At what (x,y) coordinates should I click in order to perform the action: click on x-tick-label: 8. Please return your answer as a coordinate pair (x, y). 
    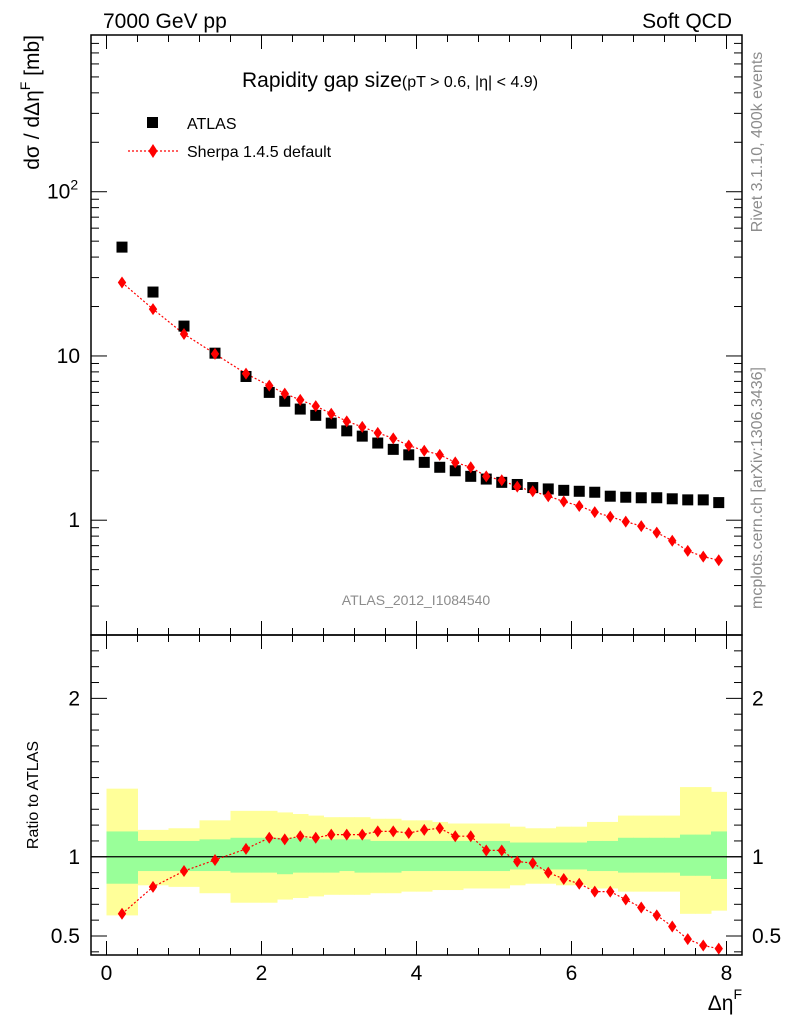
    Looking at the image, I should click on (727, 973).